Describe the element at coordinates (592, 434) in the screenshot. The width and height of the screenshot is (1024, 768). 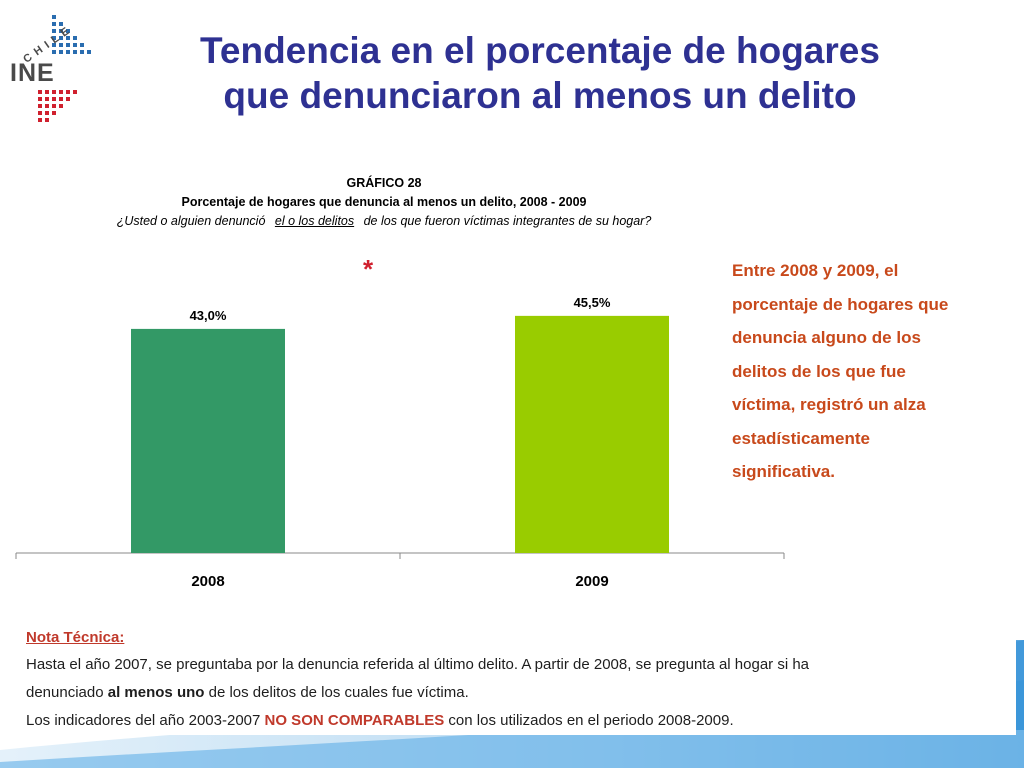
I see `bar-2009` at that location.